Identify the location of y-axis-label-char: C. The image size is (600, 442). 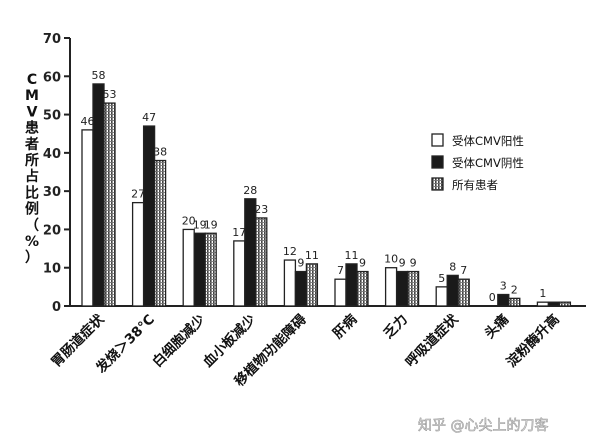
(32, 80).